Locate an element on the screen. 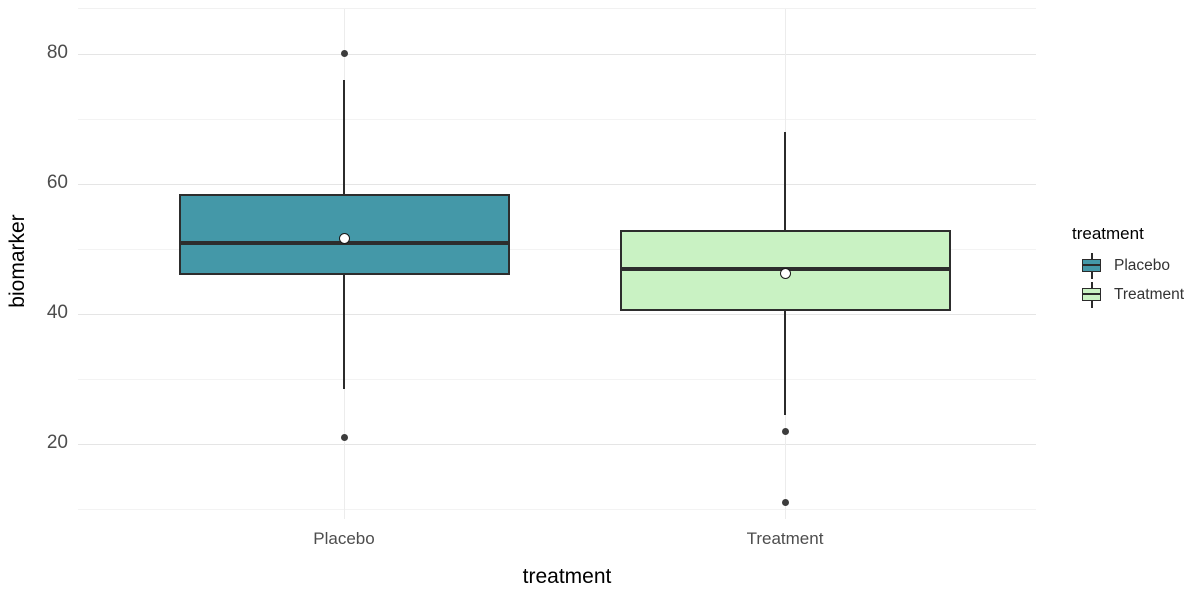 The image size is (1200, 600). y-tick-label-80: 80 is located at coordinates (57, 52).